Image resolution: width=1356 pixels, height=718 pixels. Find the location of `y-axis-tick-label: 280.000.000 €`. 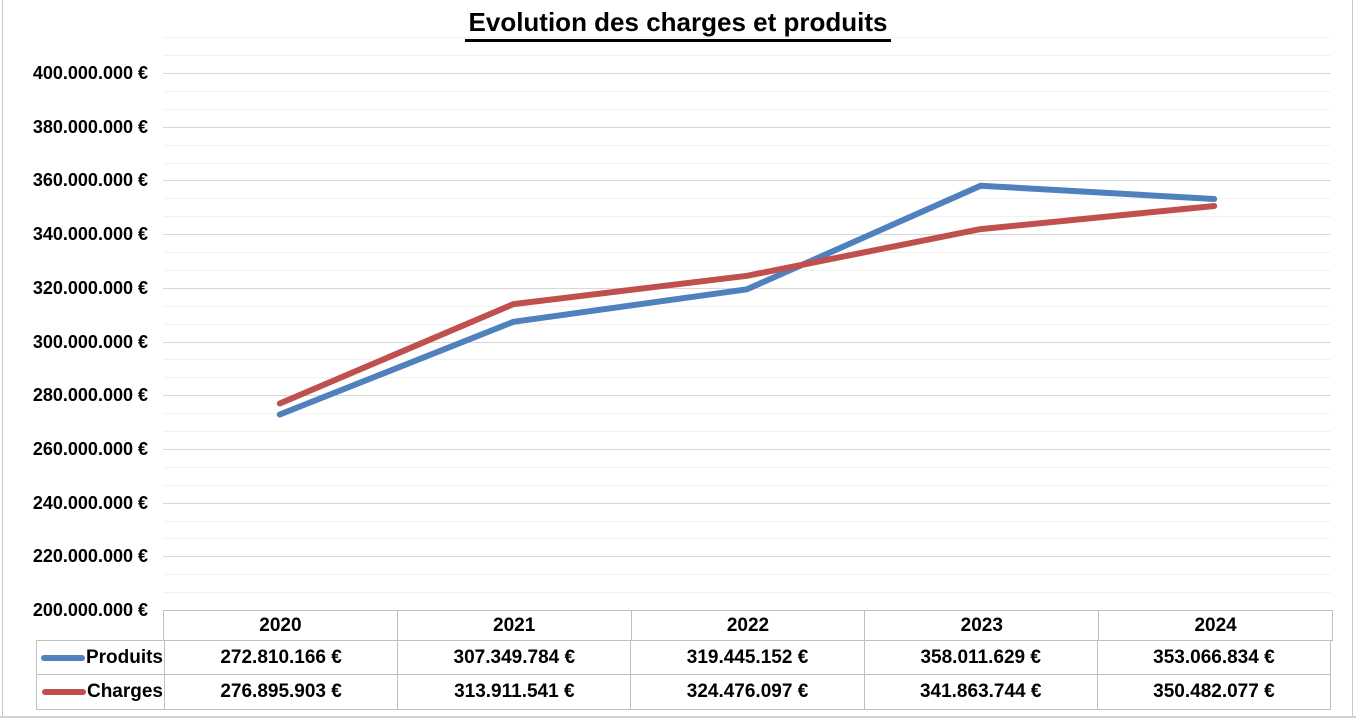

y-axis-tick-label: 280.000.000 € is located at coordinates (90, 395).